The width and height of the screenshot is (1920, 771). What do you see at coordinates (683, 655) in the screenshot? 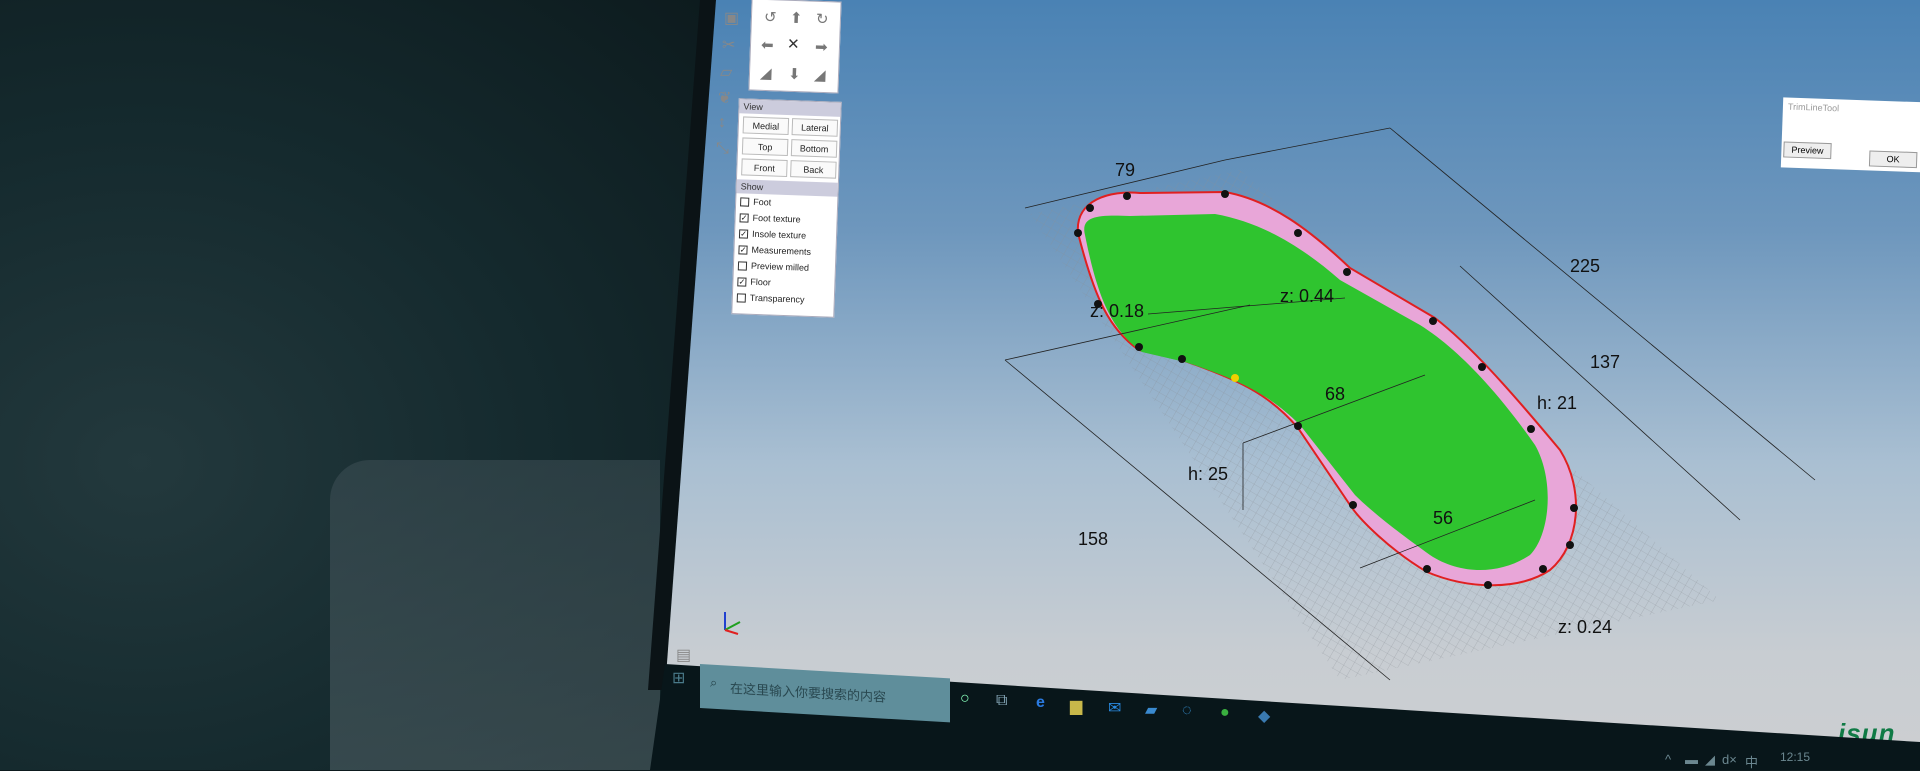
I see `save-icon: ▤` at bounding box center [683, 655].